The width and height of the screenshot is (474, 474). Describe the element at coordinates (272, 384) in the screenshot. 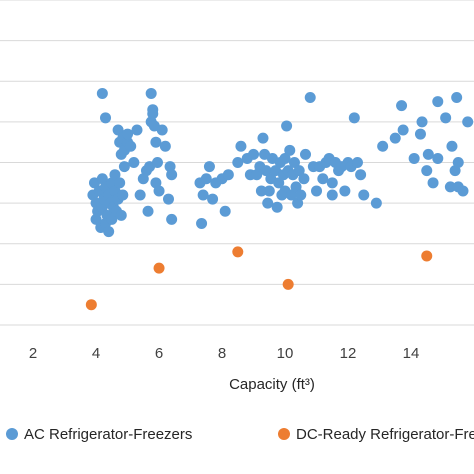

I see `x-axis-title: Capacity (ft³)` at that location.